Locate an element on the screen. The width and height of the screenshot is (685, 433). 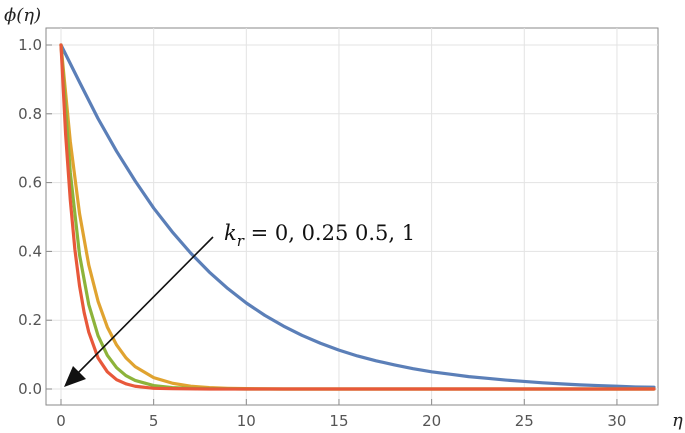
x-tick-label: 20 is located at coordinates (431, 421).